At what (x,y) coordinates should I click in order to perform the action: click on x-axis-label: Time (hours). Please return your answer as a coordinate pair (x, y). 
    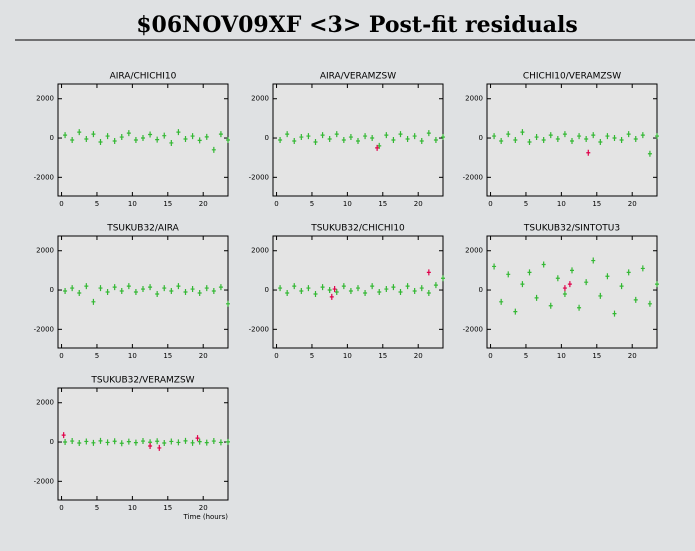
    Looking at the image, I should click on (206, 517).